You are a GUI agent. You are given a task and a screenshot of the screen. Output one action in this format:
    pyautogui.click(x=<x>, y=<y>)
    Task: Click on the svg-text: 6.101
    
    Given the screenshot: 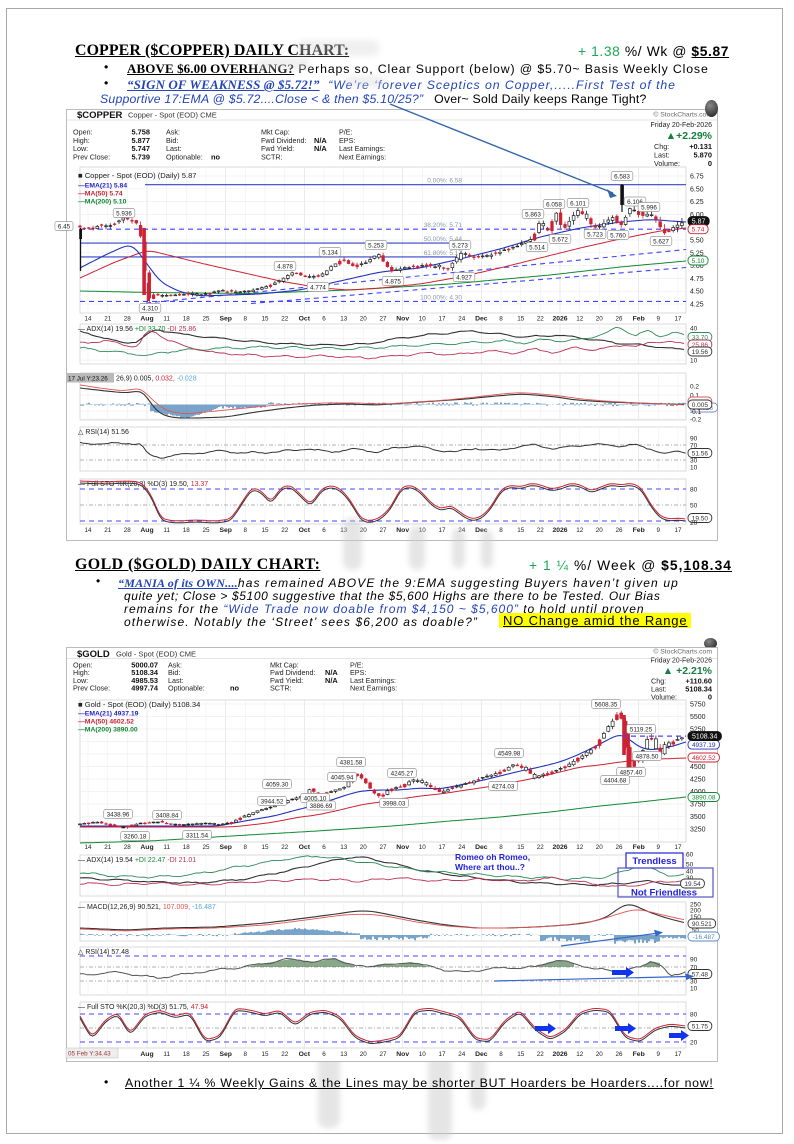 What is the action you would take?
    pyautogui.click(x=578, y=203)
    